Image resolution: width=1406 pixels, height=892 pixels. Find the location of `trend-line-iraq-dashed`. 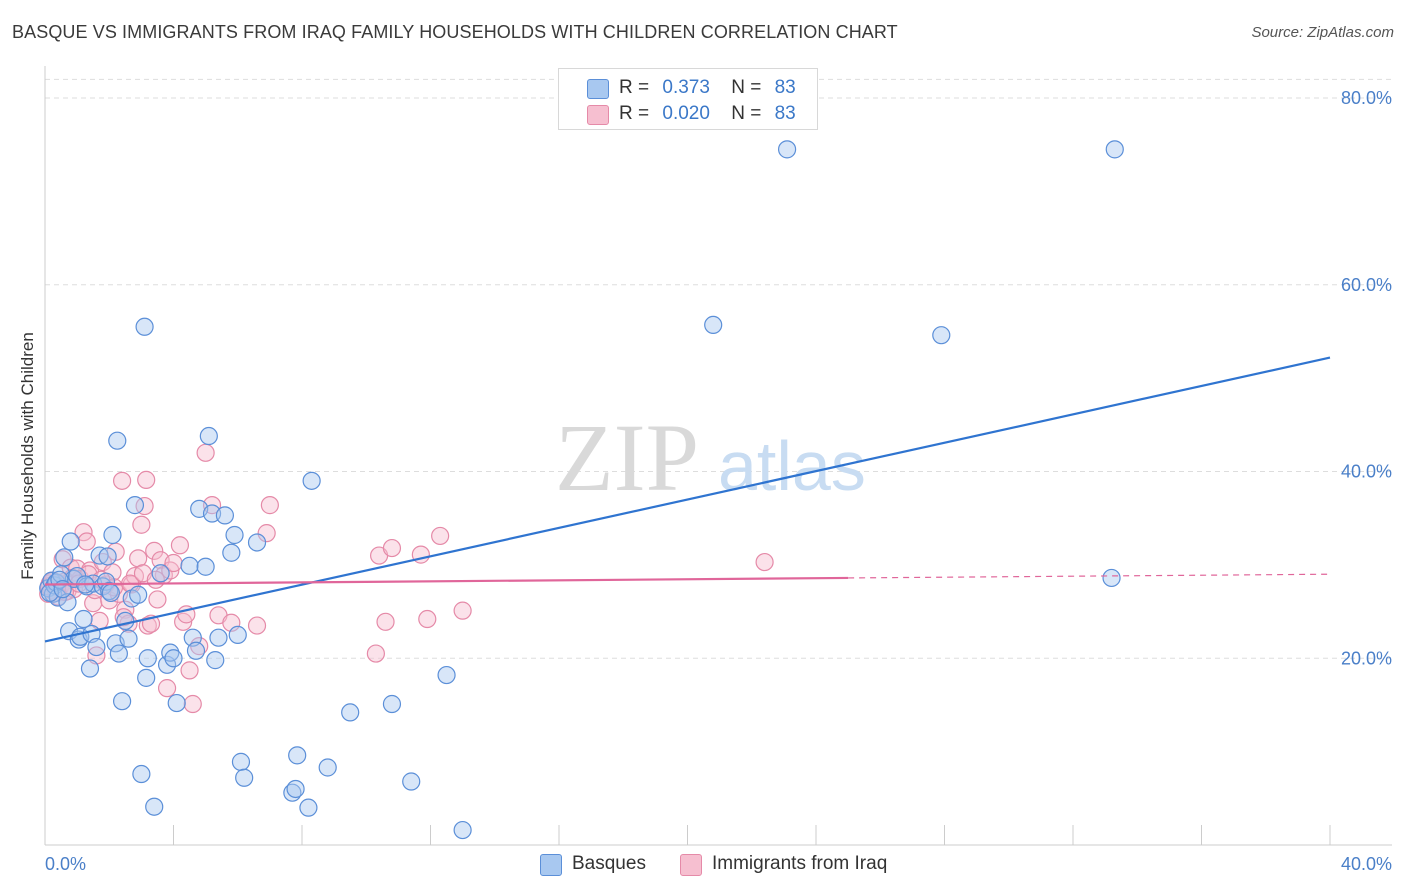

trend-line-iraq-dashed is located at coordinates (1089, 576).